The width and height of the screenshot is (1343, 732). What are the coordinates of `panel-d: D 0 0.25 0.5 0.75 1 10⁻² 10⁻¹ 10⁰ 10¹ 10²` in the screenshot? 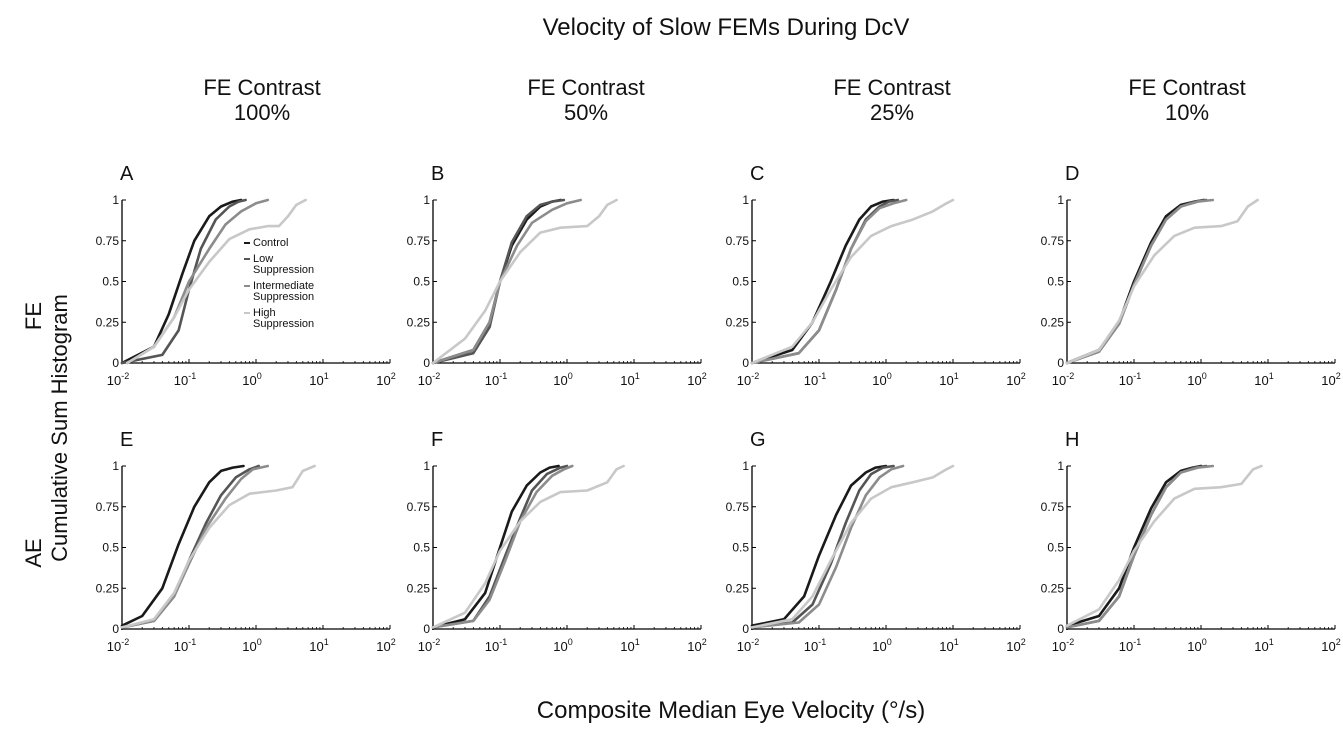 It's located at (1191, 275).